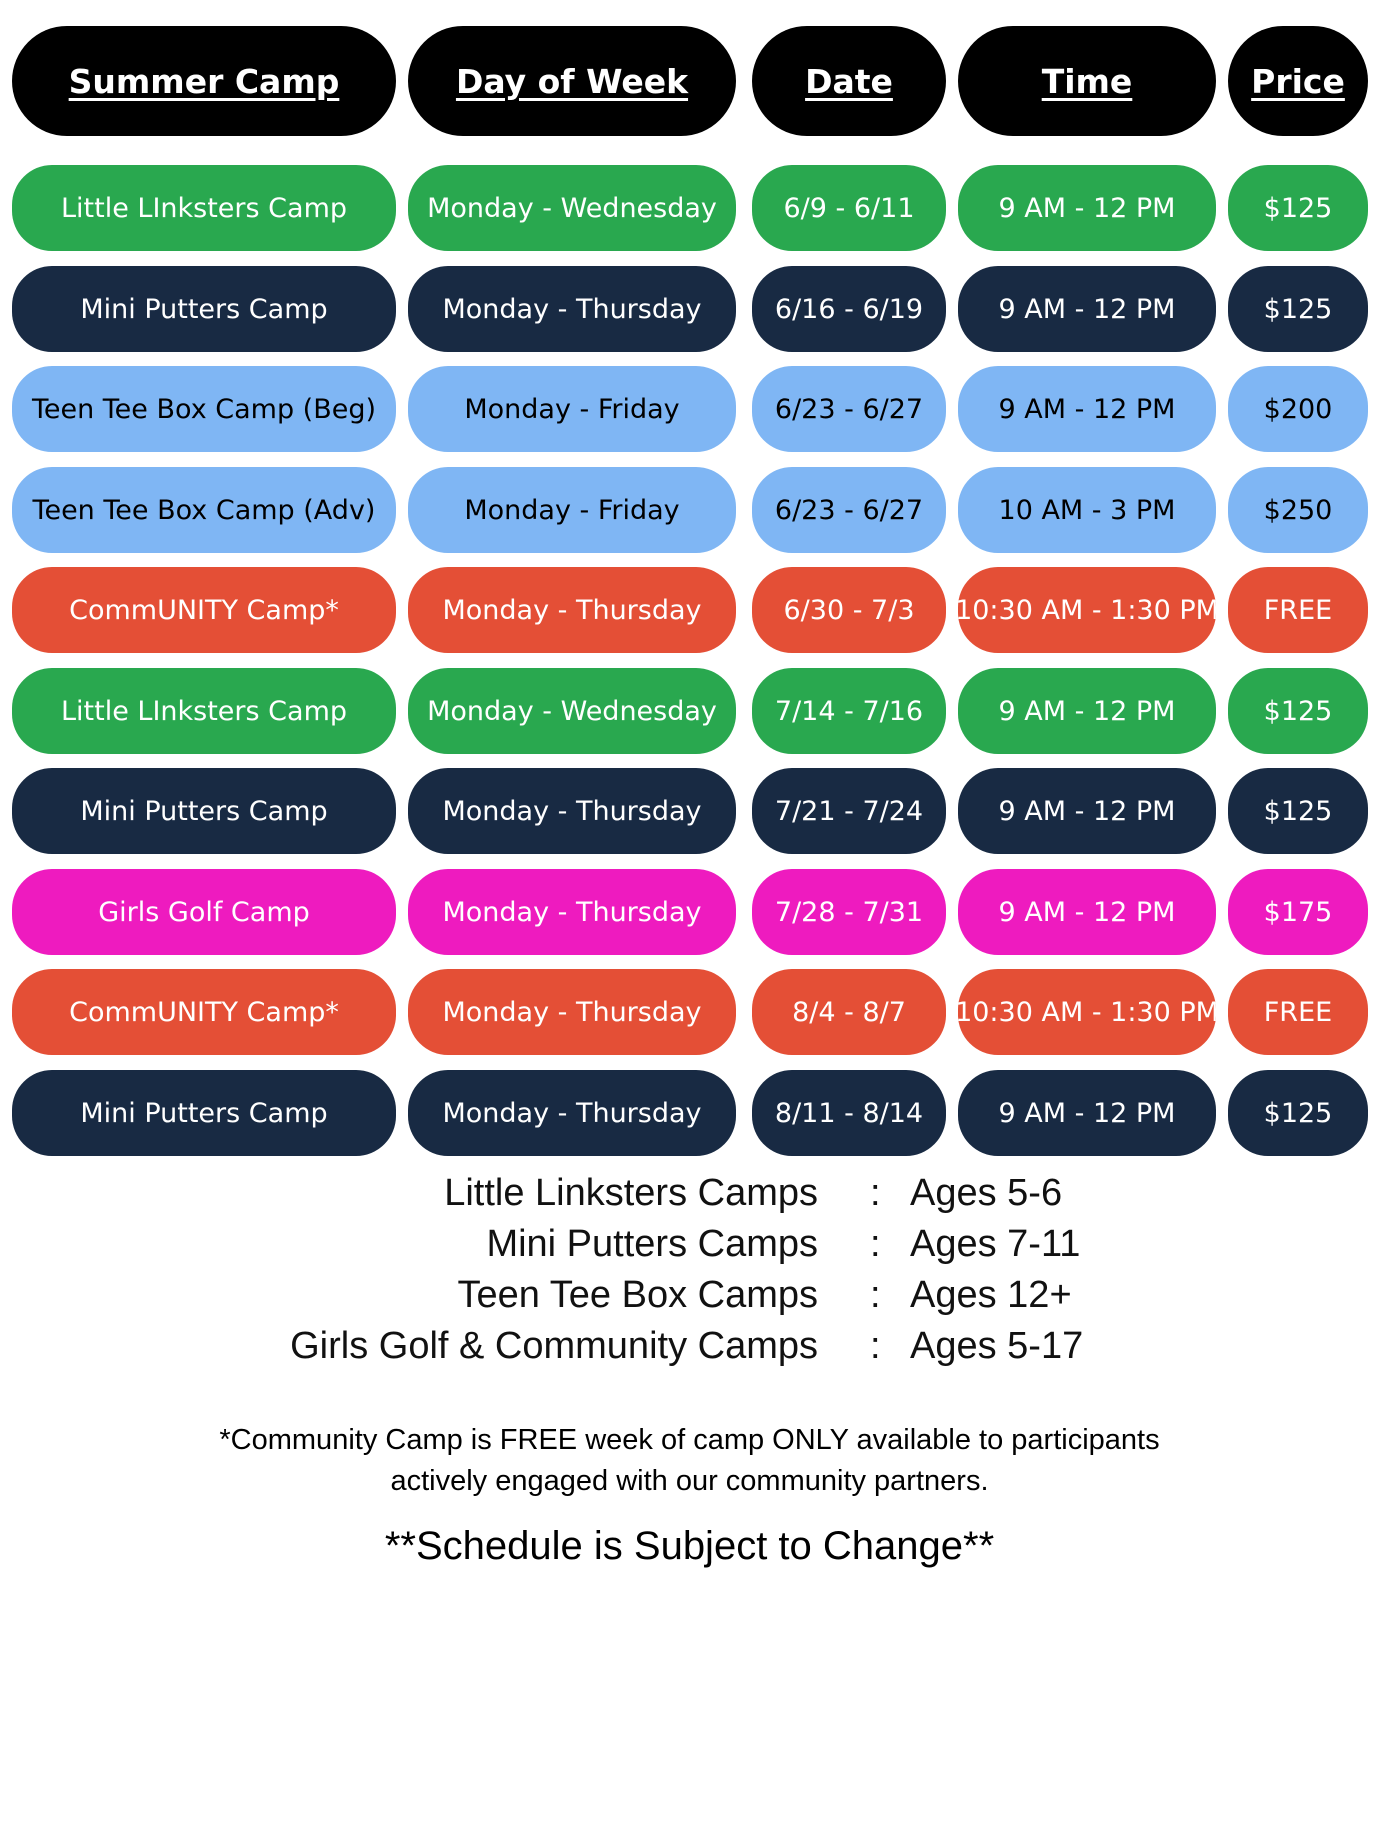 Image resolution: width=1379 pixels, height=1839 pixels. Describe the element at coordinates (1087, 81) in the screenshot. I see `header-time: Time` at that location.